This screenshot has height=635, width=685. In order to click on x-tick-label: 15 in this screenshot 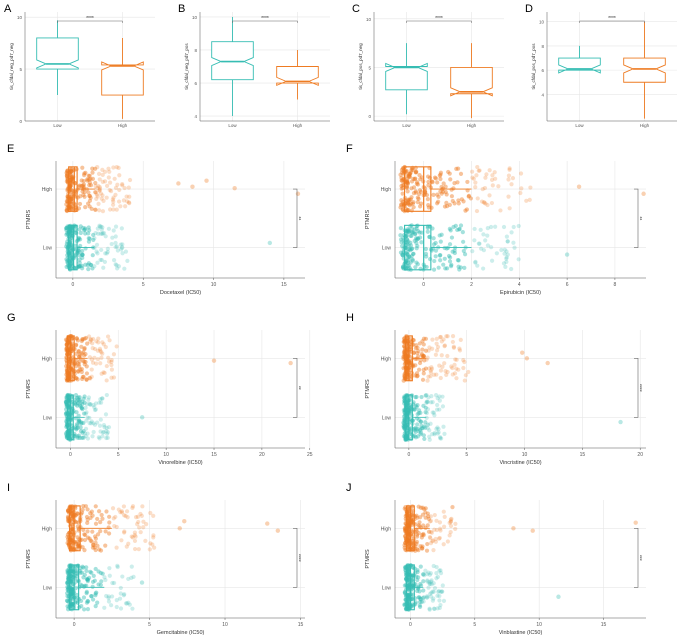, I will do `click(604, 625)`.